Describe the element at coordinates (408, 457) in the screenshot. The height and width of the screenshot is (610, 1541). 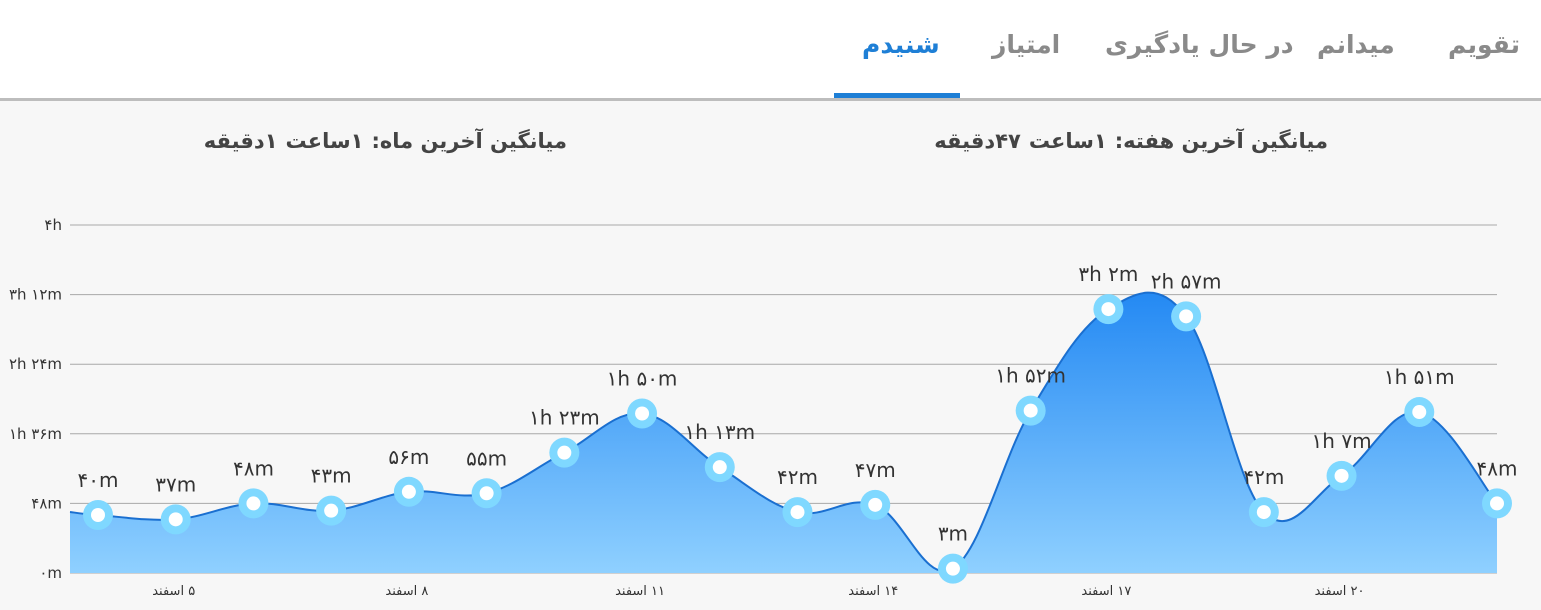
I see `data-label: ۵۶m` at that location.